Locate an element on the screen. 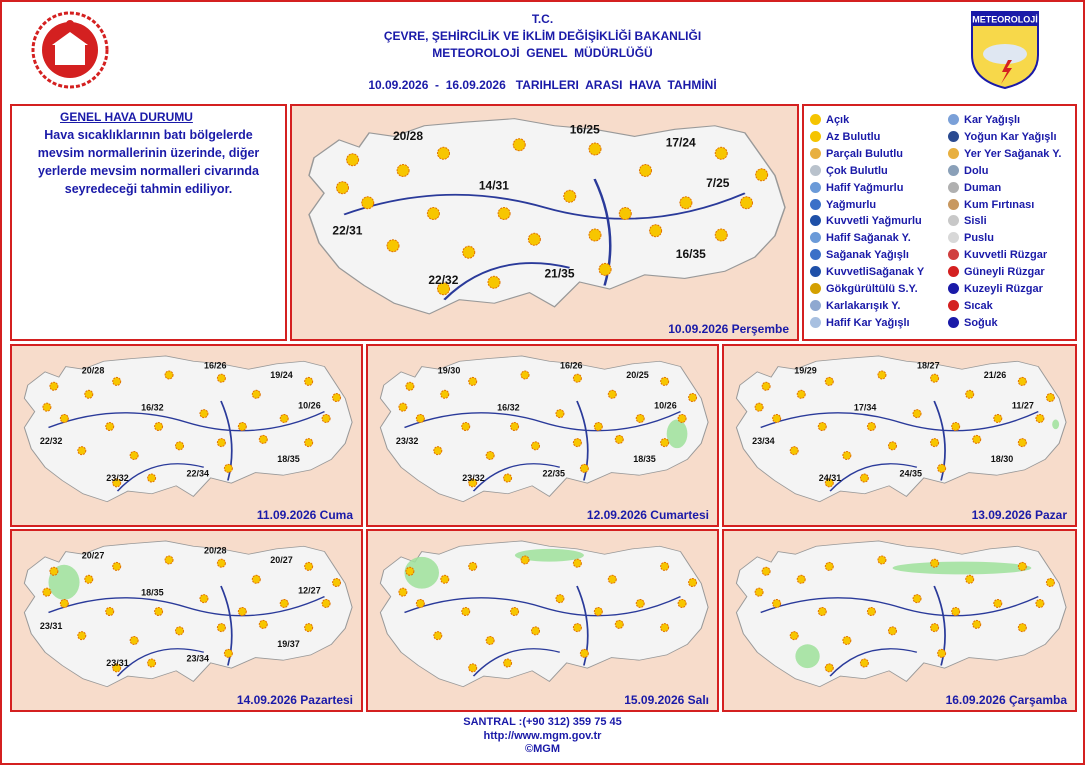  legend-label: Gökgürültülü S.Y. is located at coordinates (872, 289).